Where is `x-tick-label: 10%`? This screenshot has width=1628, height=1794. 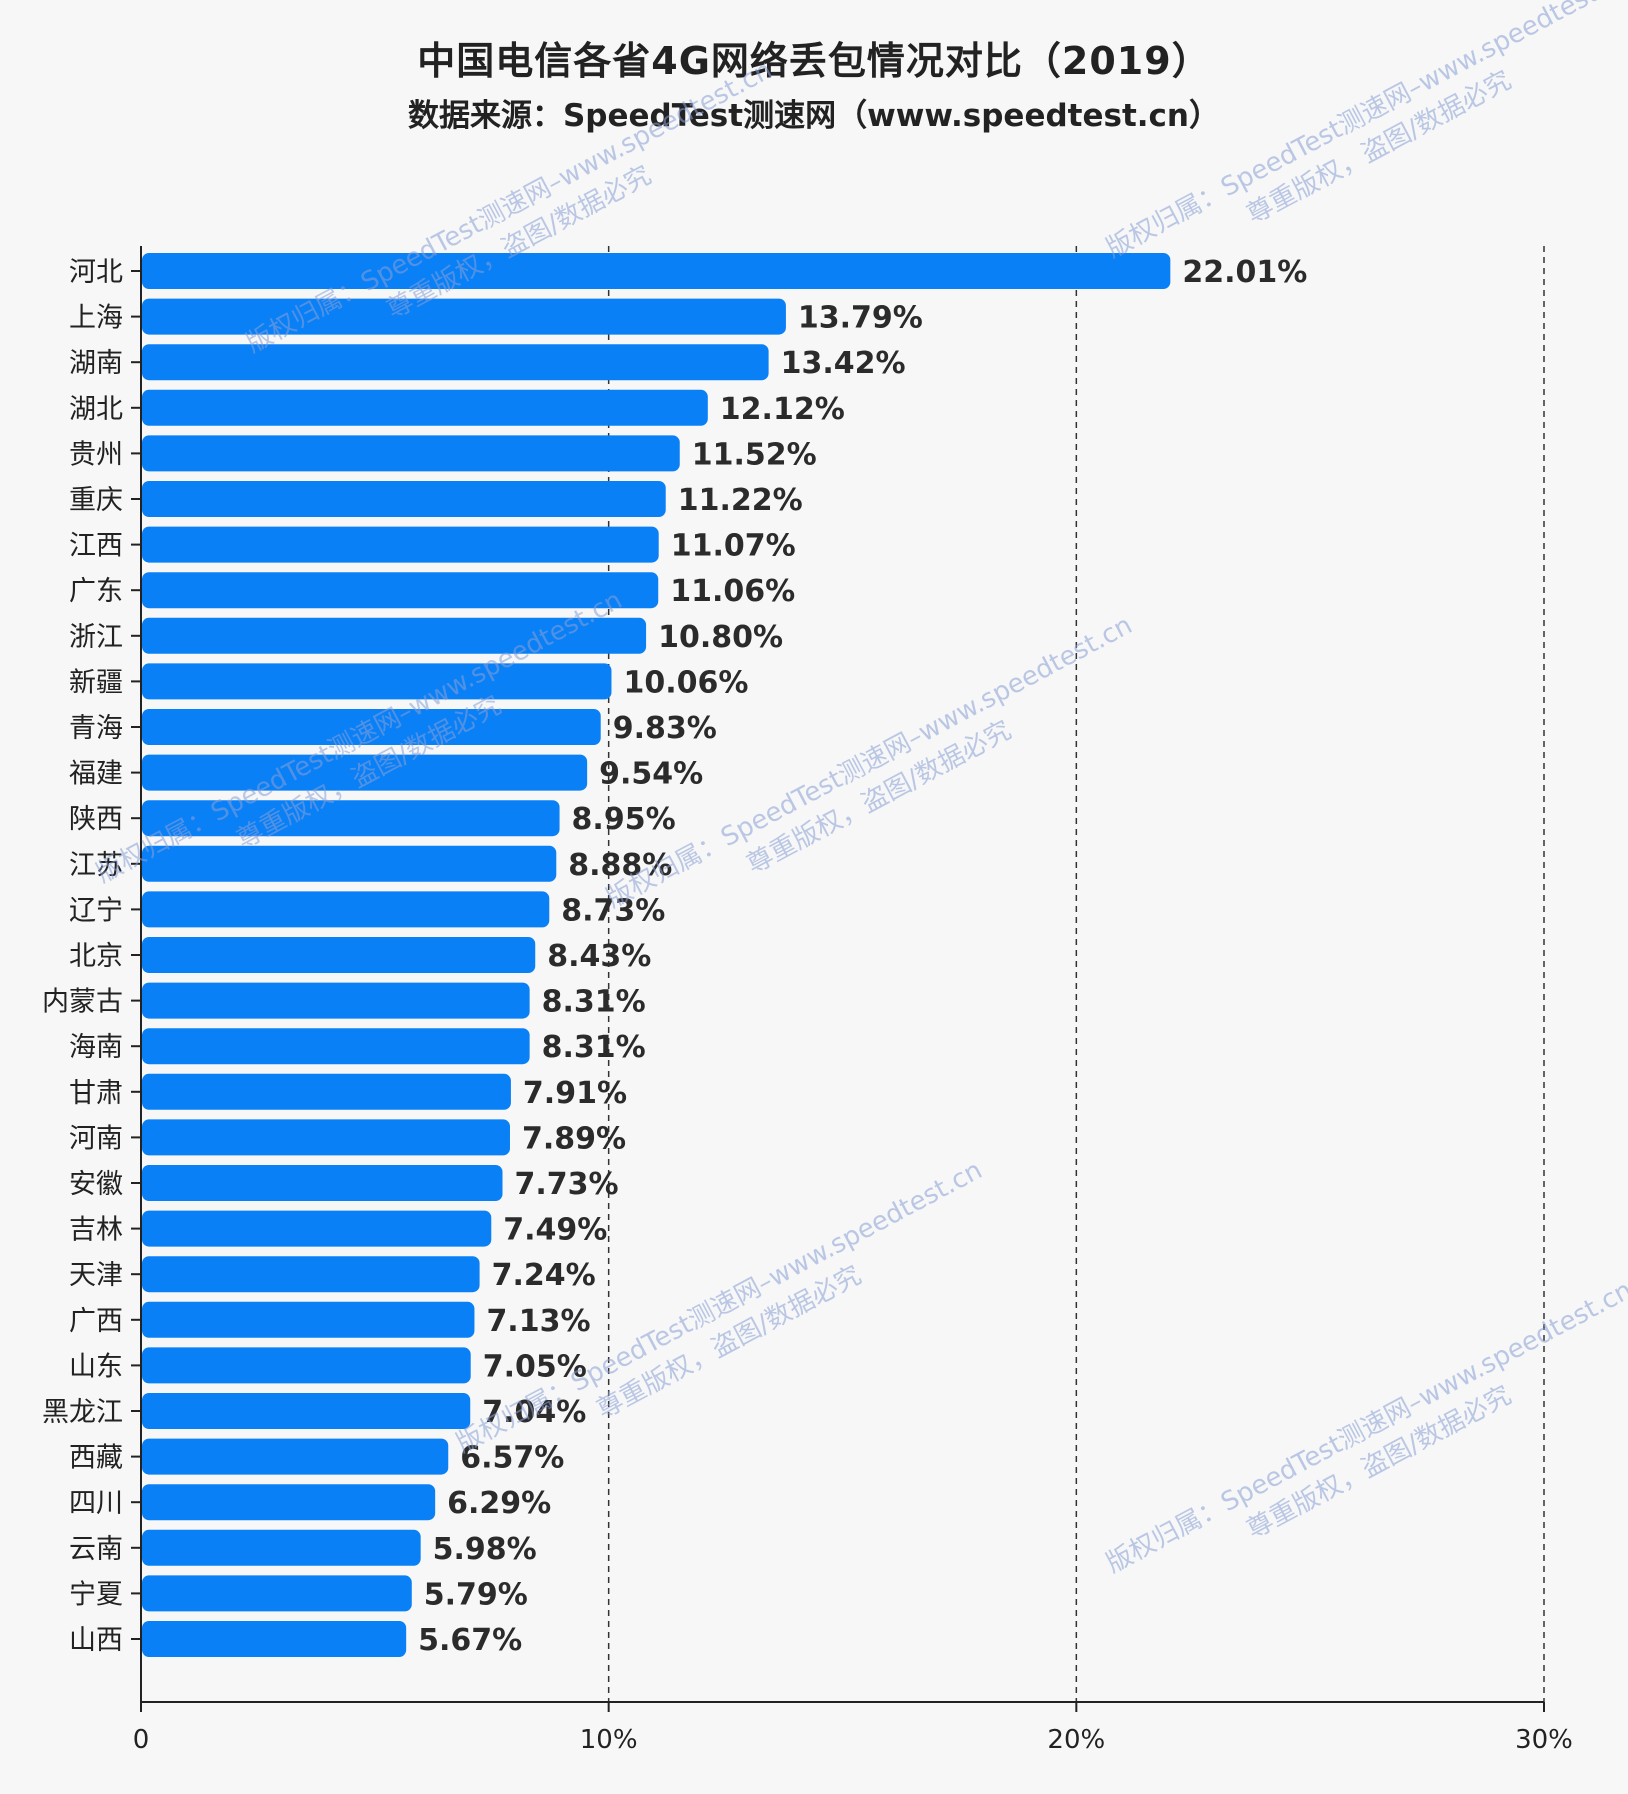
x-tick-label: 10% is located at coordinates (609, 1740).